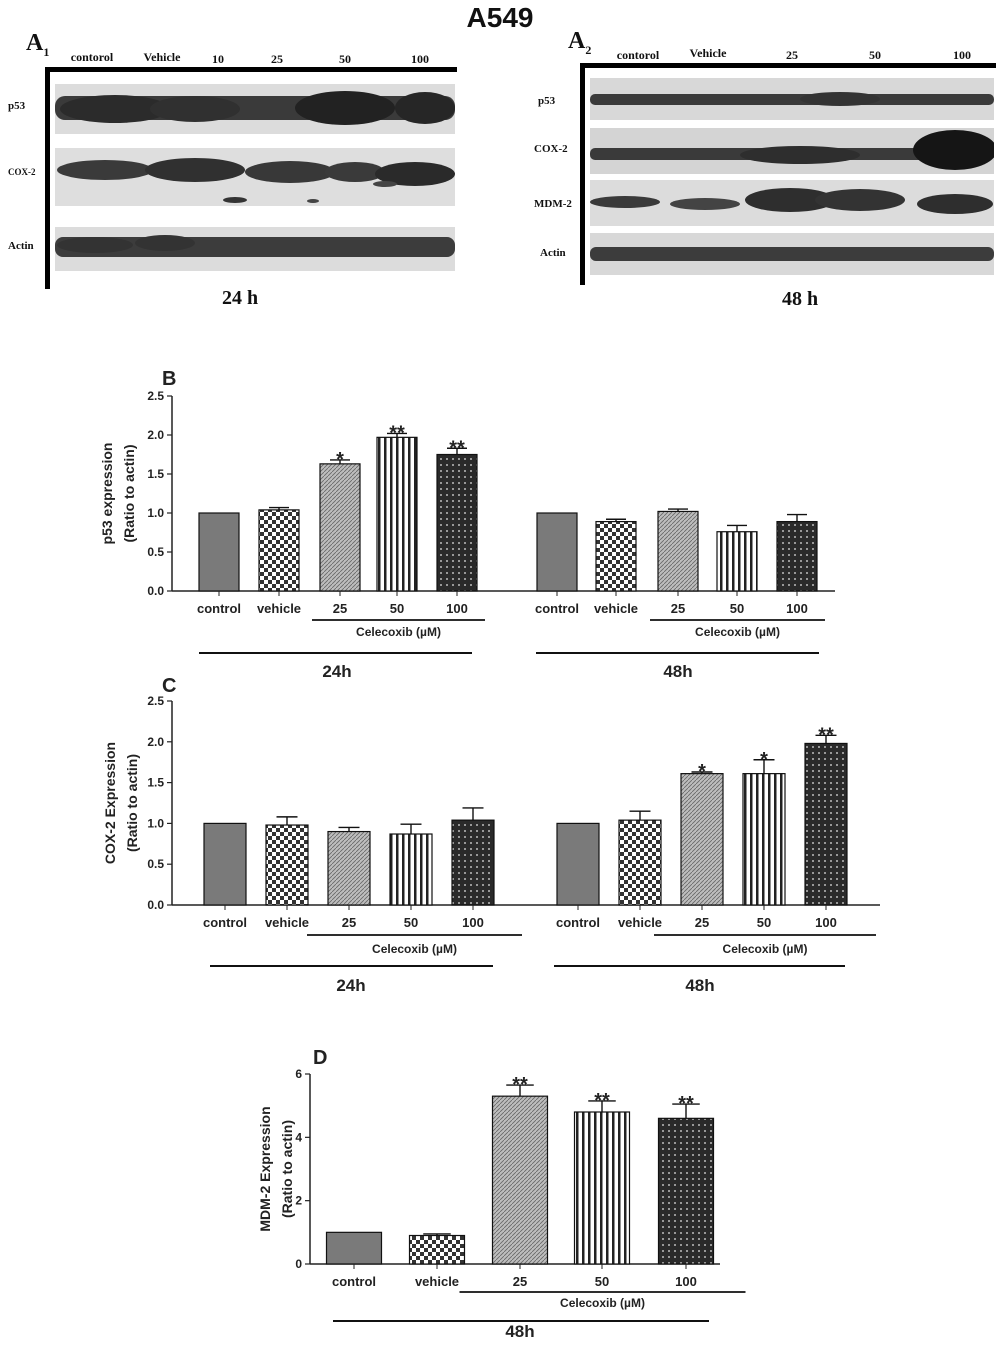 The height and width of the screenshot is (1346, 1000). Describe the element at coordinates (47, 178) in the screenshot. I see `panel-a1-side-bar` at that location.